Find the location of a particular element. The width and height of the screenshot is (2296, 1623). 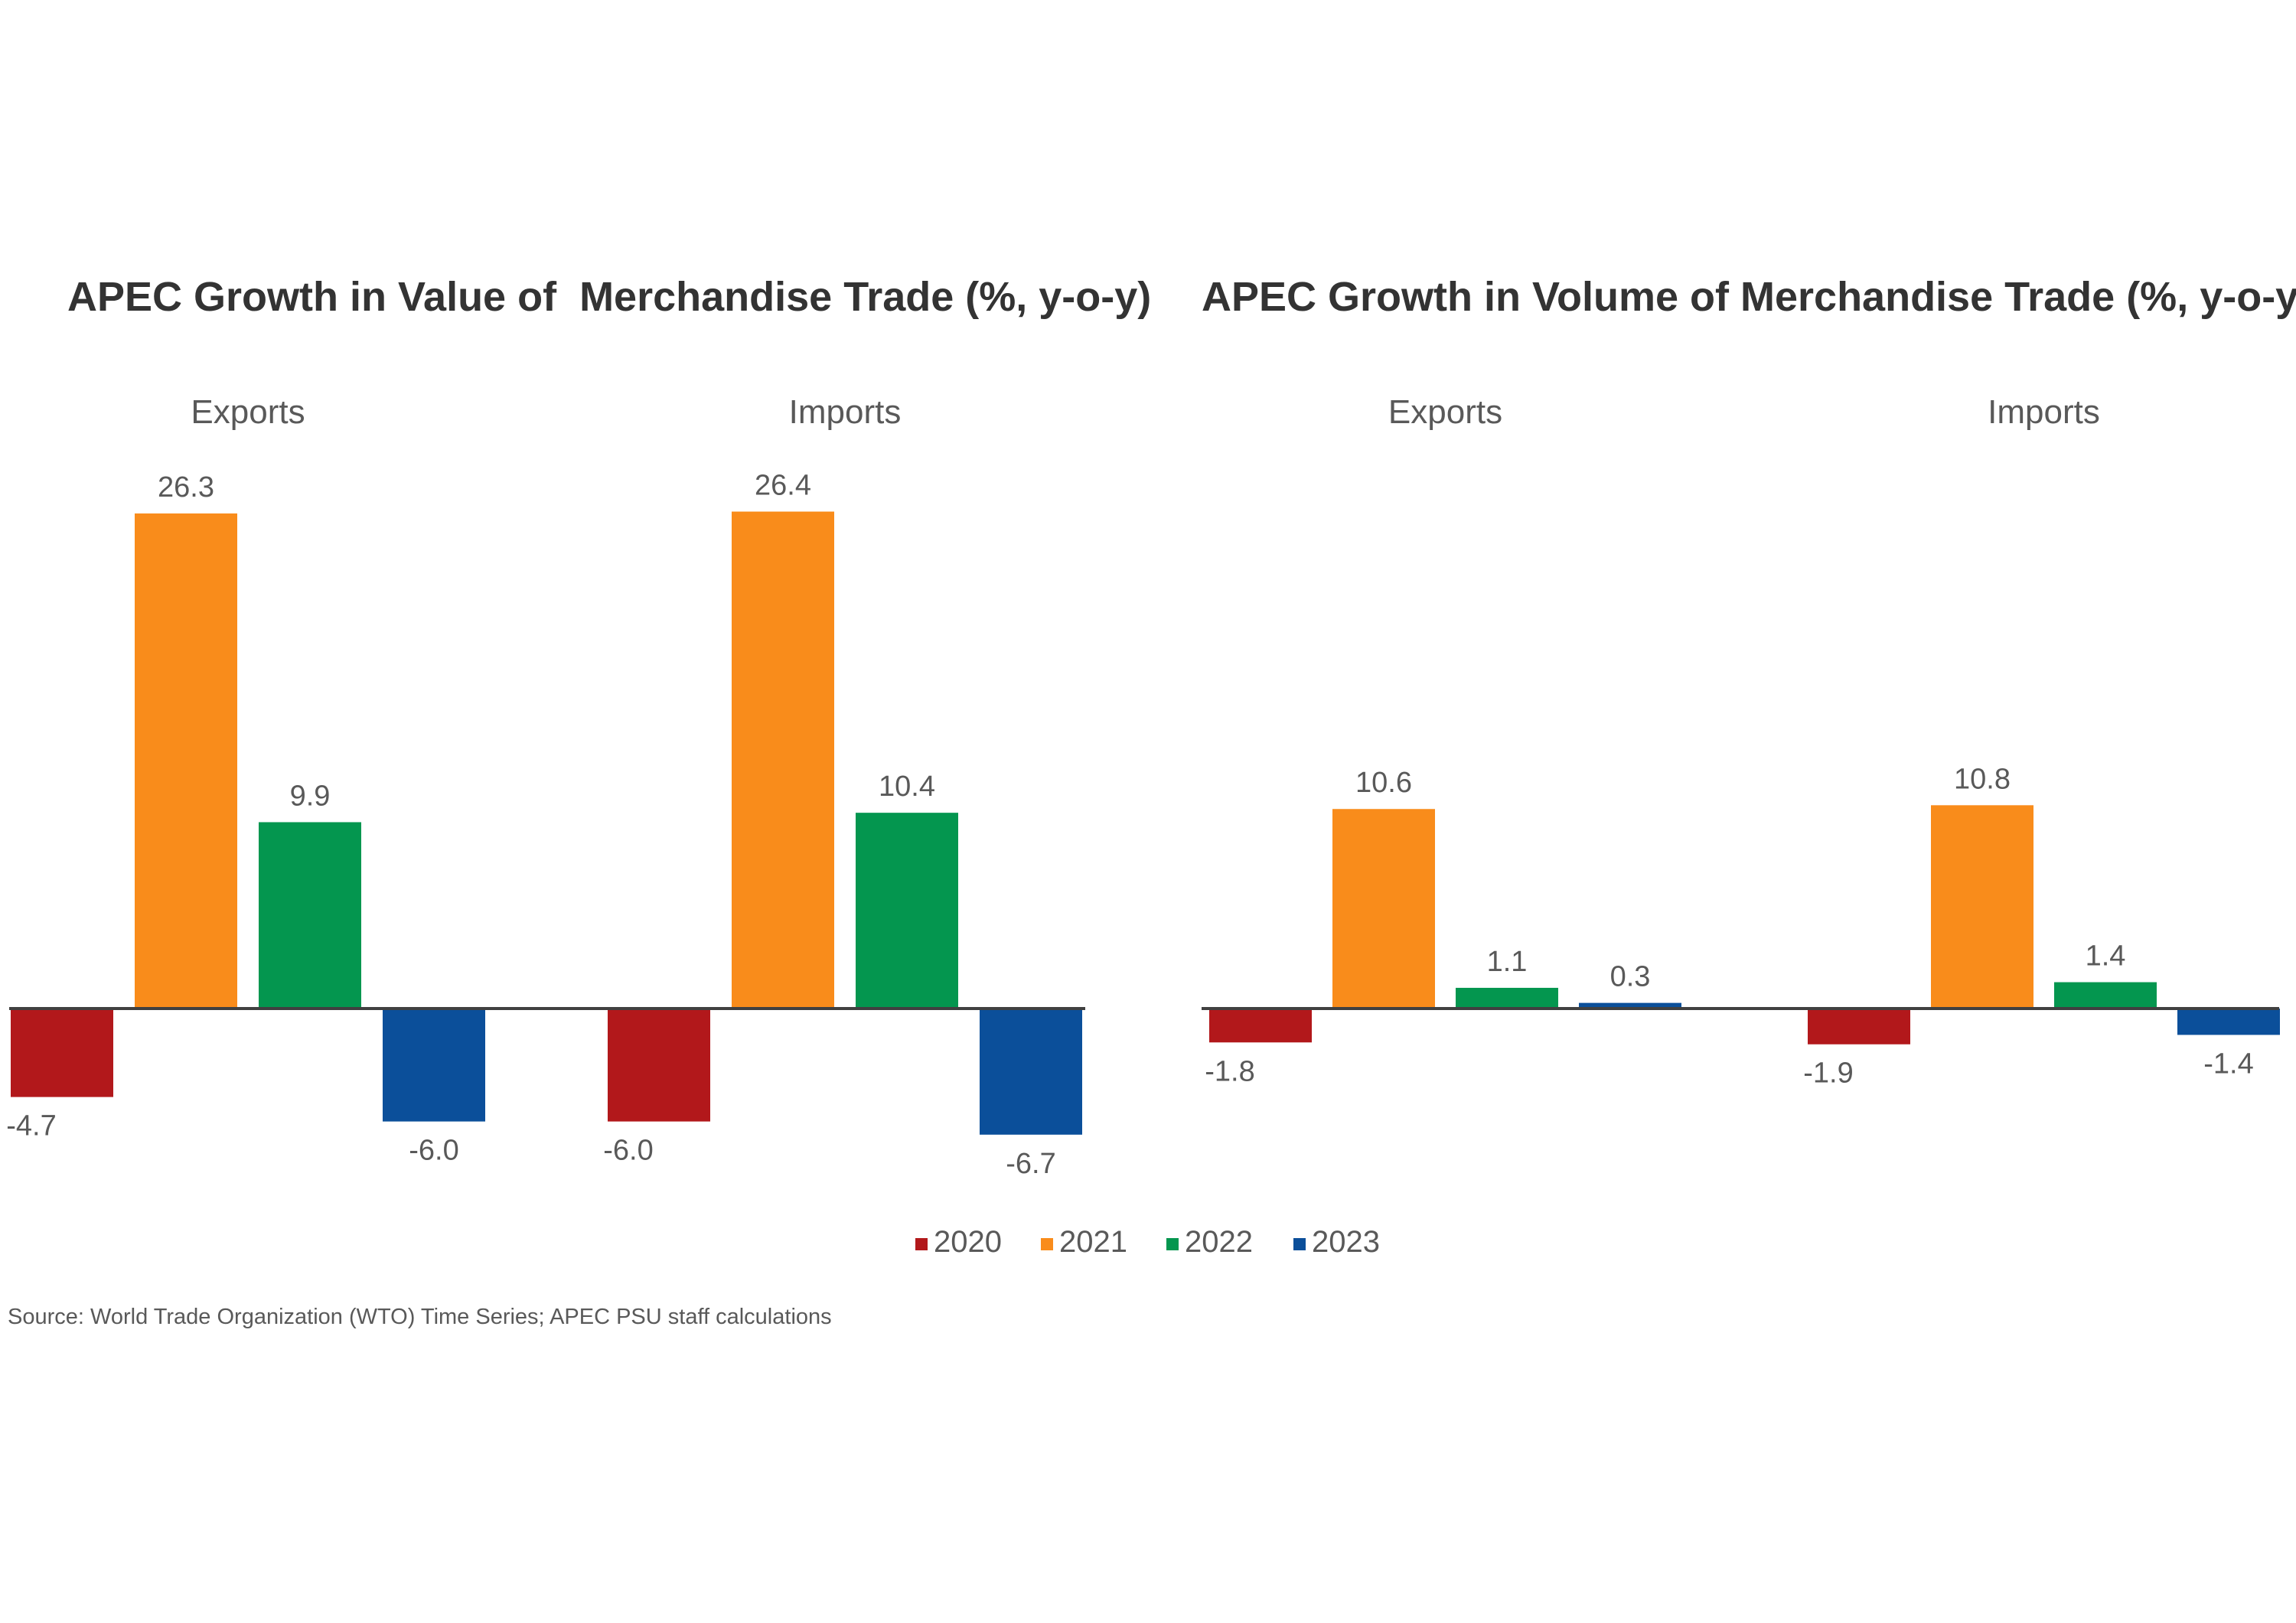

value-data-label-imports-2022: 10.4 is located at coordinates (907, 787).